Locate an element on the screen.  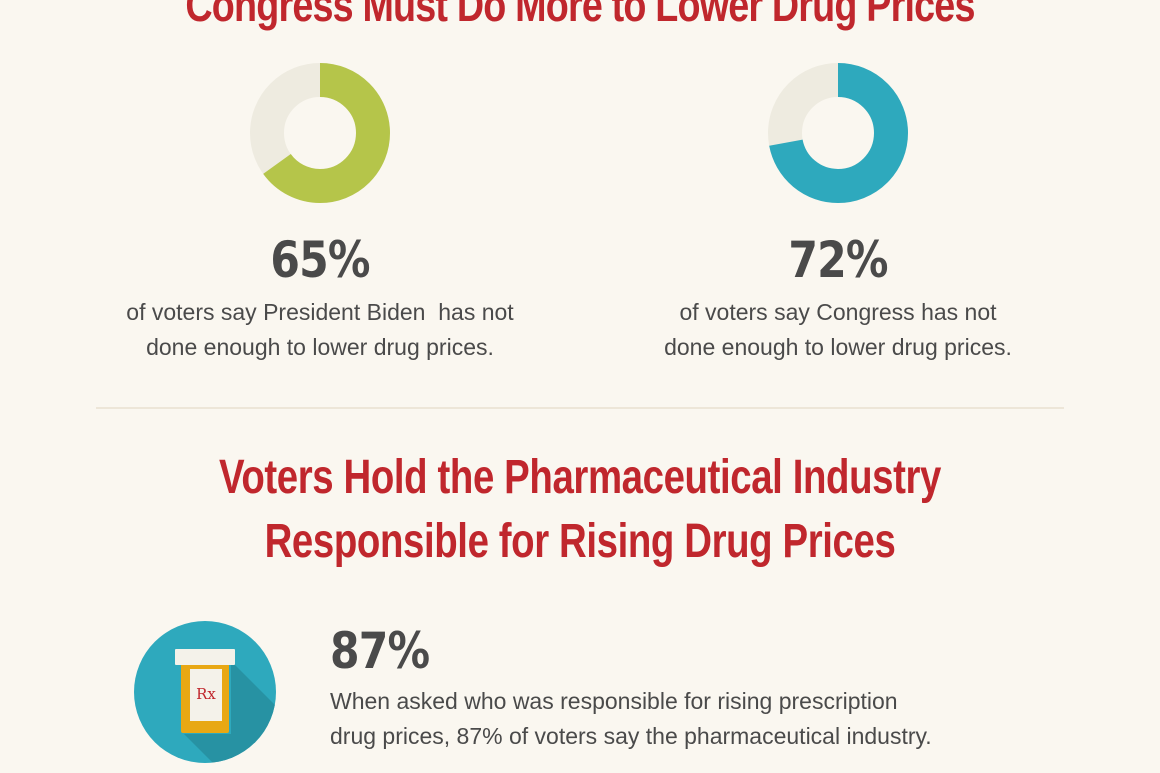
section-title-line-1: Voters Hold the Pharmaceutical Industry is located at coordinates (580, 477).